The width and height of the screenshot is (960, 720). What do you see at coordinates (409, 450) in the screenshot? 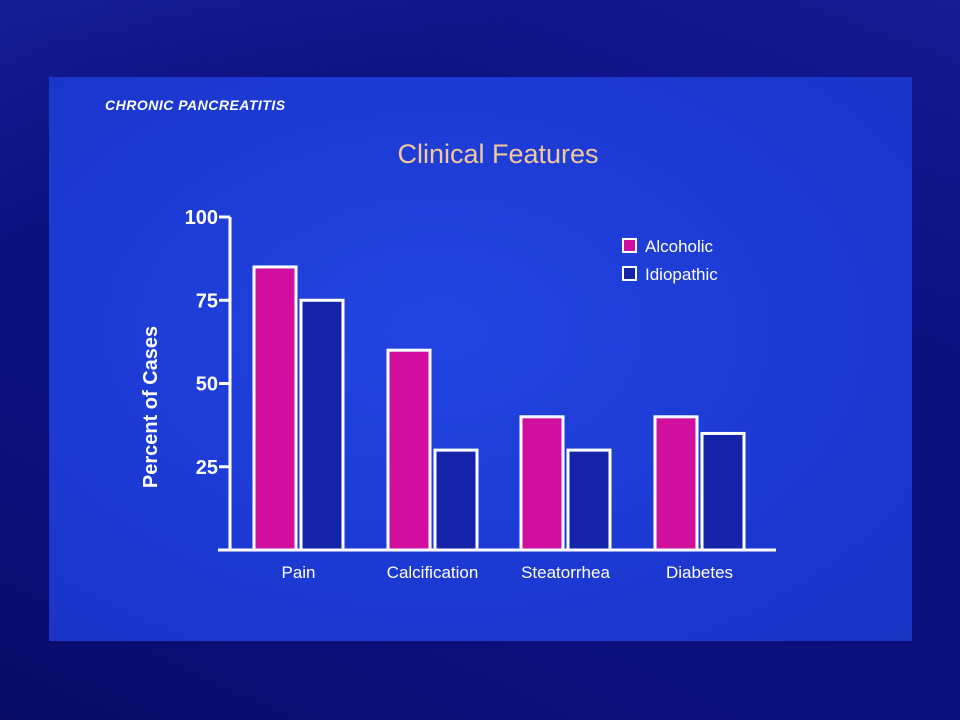
I see `bar-alcoholic-calcification` at bounding box center [409, 450].